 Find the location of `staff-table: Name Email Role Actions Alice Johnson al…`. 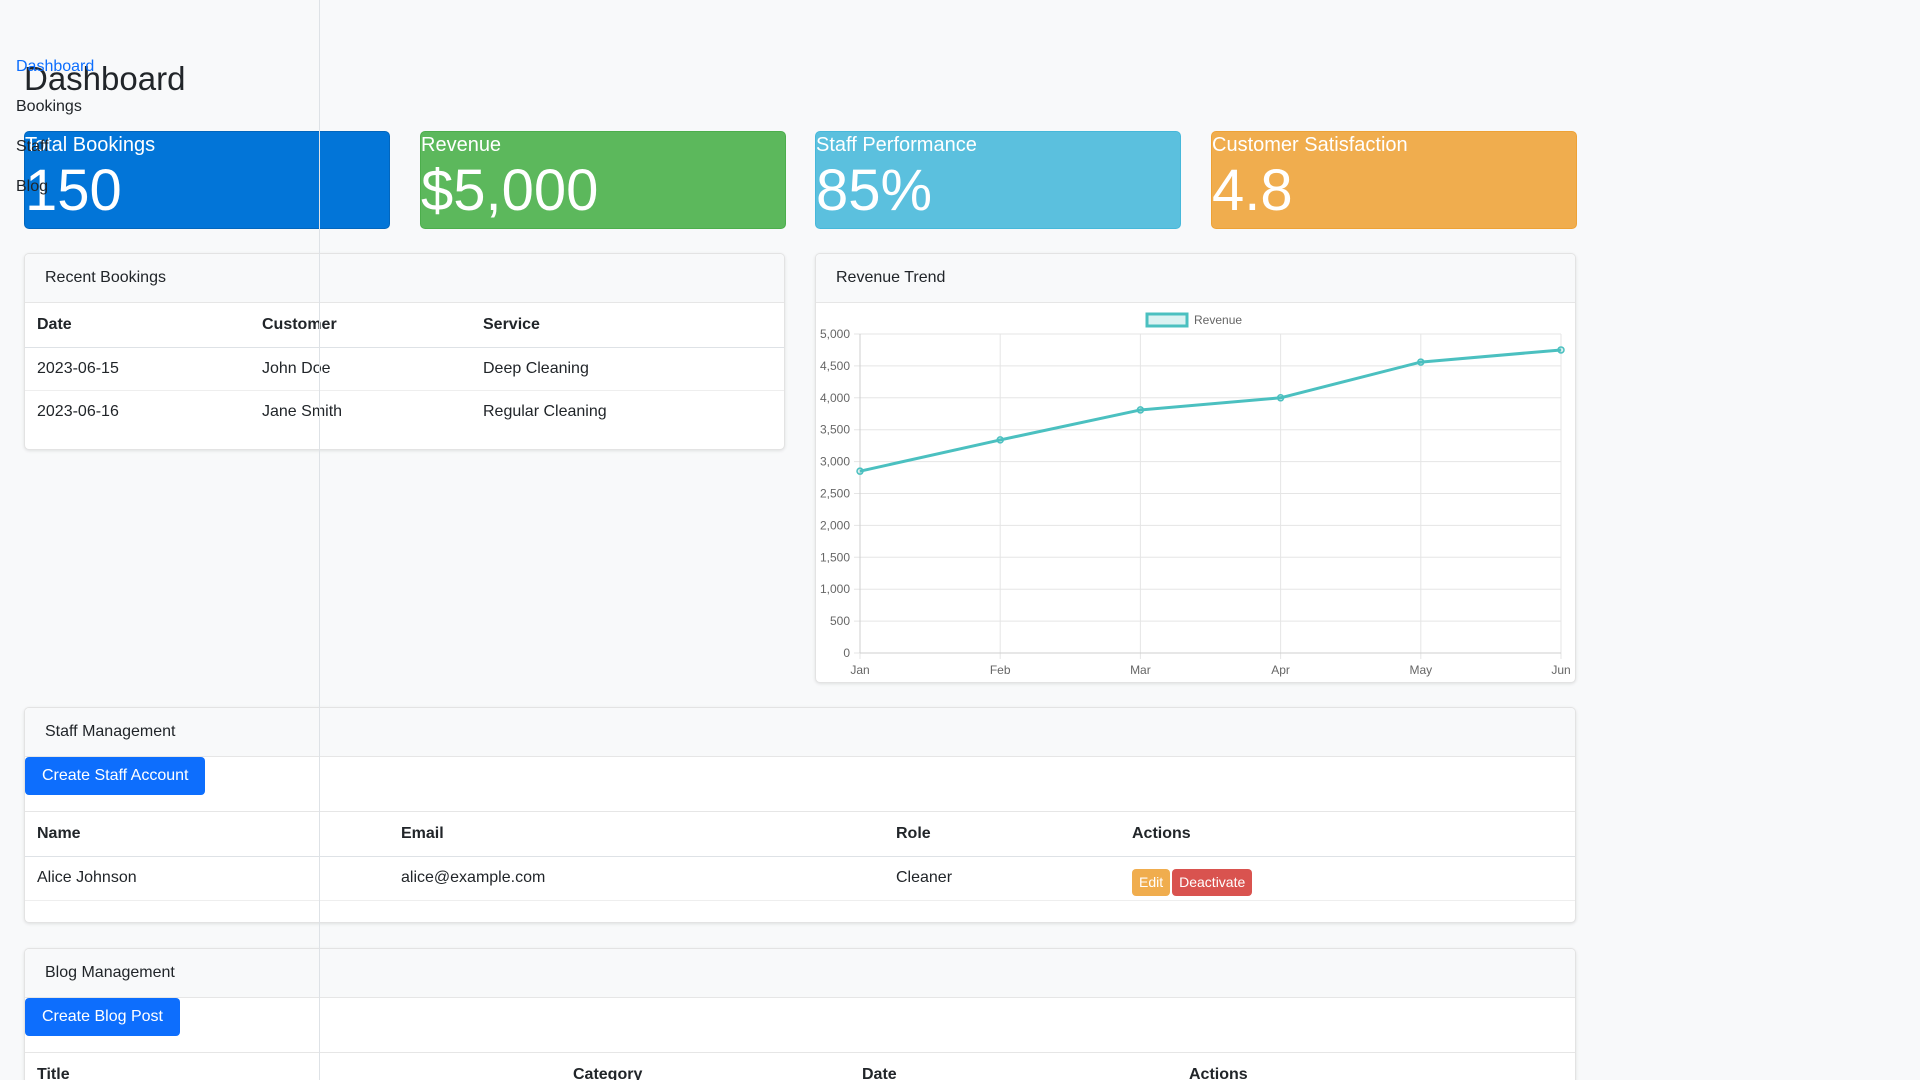

staff-table: Name Email Role Actions Alice Johnson al… is located at coordinates (800, 856).